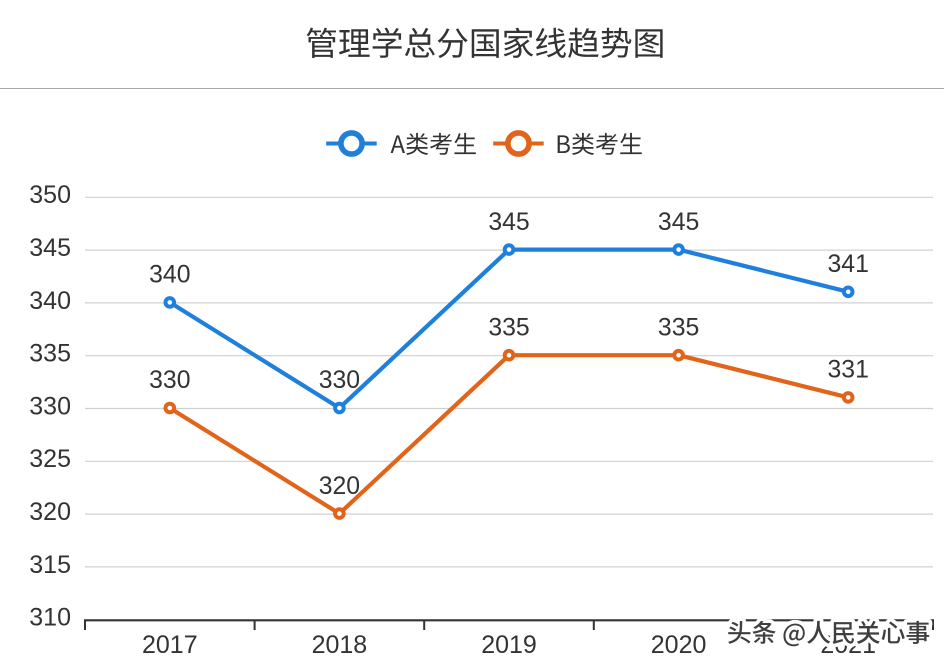 This screenshot has width=944, height=666. I want to click on svg-text: 310, so click(50, 618).